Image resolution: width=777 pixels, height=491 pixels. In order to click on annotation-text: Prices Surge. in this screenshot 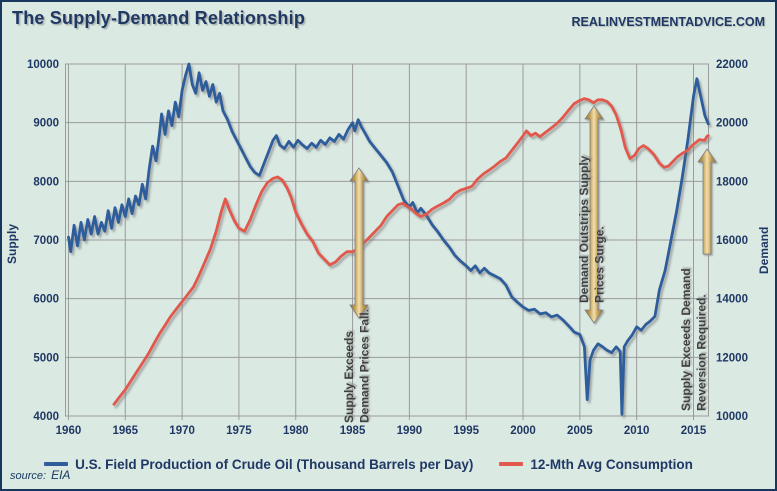, I will do `click(600, 264)`.